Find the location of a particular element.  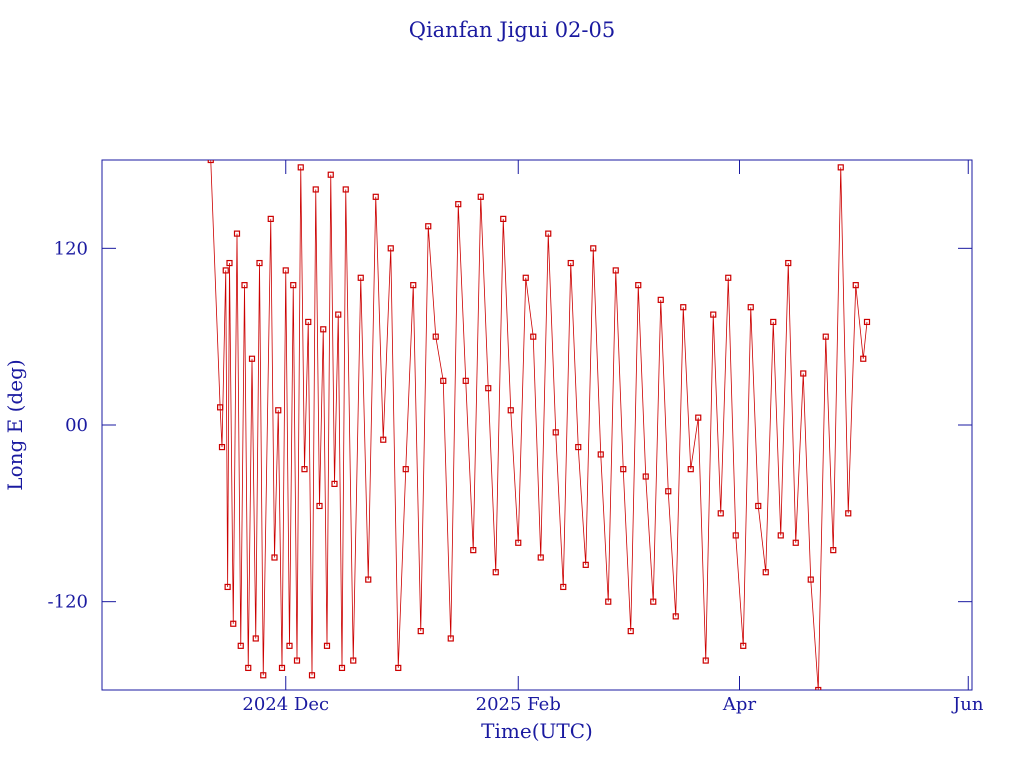

x-tick-label: 2025 Feb is located at coordinates (518, 704).